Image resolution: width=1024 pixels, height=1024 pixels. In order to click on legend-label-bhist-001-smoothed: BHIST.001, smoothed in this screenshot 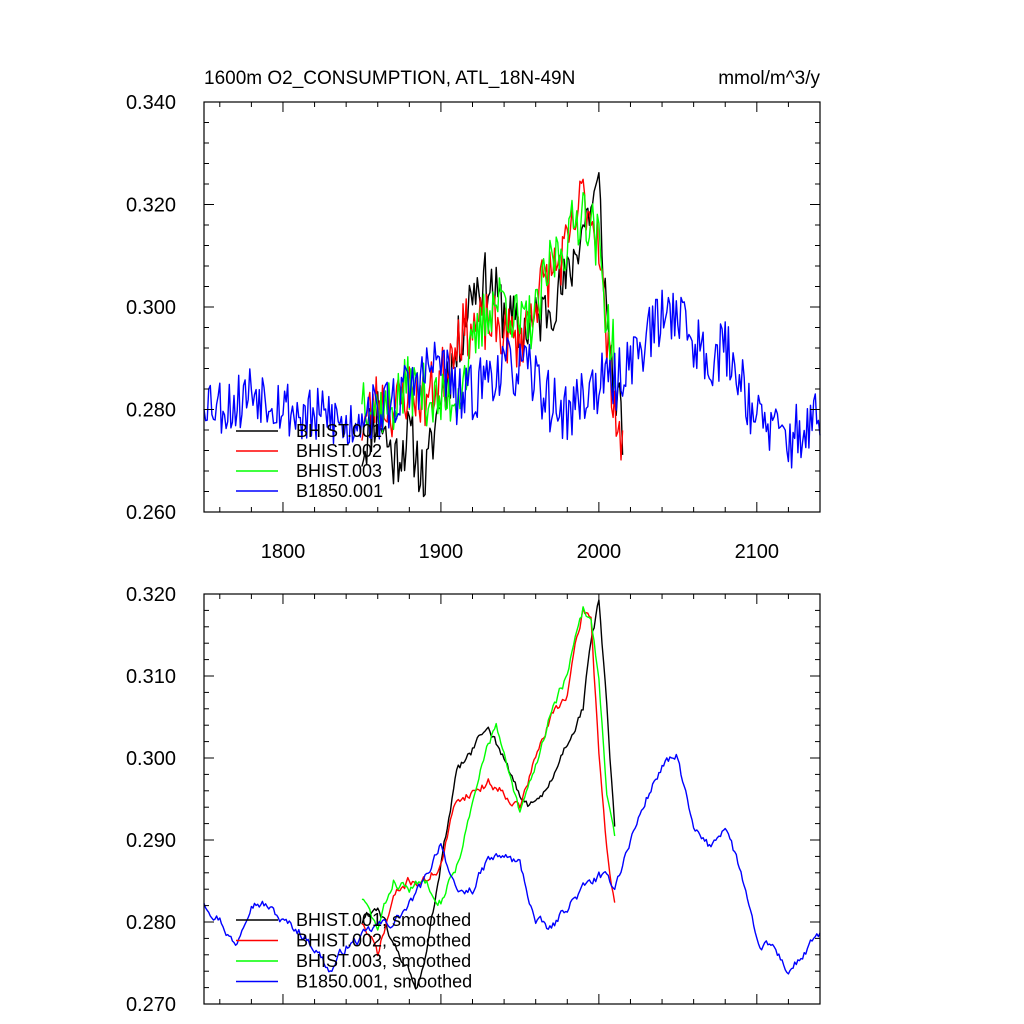, I will do `click(383, 920)`.